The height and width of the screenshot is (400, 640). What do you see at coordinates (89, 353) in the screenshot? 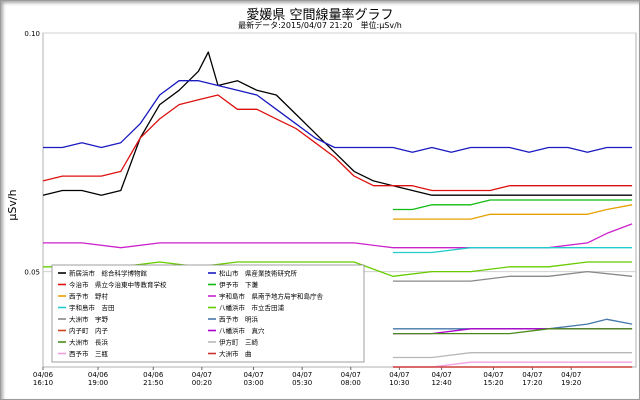
I see `legend-item: 西予市 三瓶` at bounding box center [89, 353].